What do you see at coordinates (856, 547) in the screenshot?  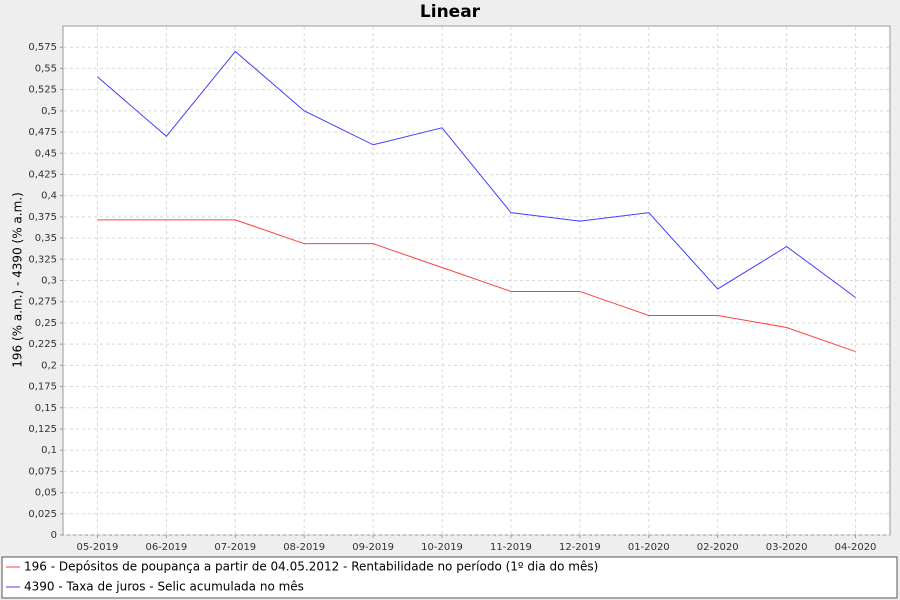 I see `x-tick-label: 04-2020` at bounding box center [856, 547].